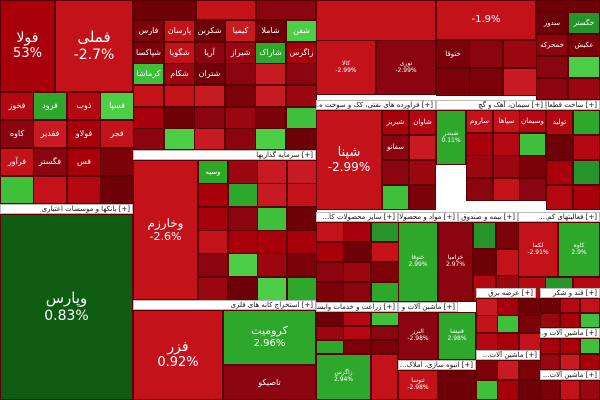 The width and height of the screenshot is (600, 400). Describe the element at coordinates (418, 385) in the screenshot. I see `stock-tile: ثنوسا -2.98%` at that location.